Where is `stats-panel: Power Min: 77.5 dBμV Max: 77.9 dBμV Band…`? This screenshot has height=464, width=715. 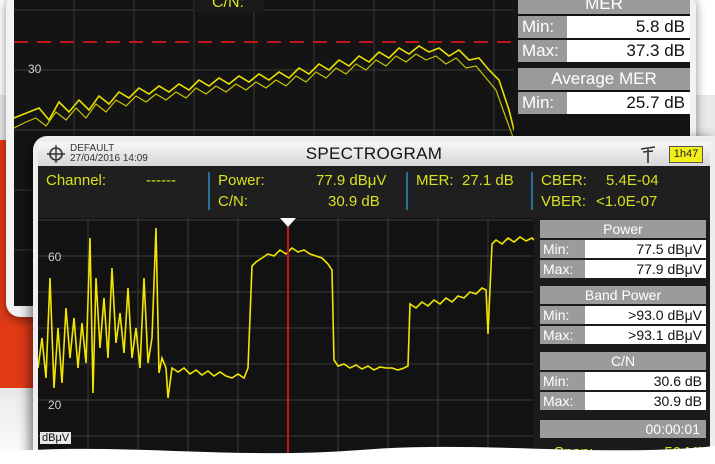 stats-panel: Power Min: 77.5 dBμV Max: 77.9 dBμV Band… is located at coordinates (623, 329).